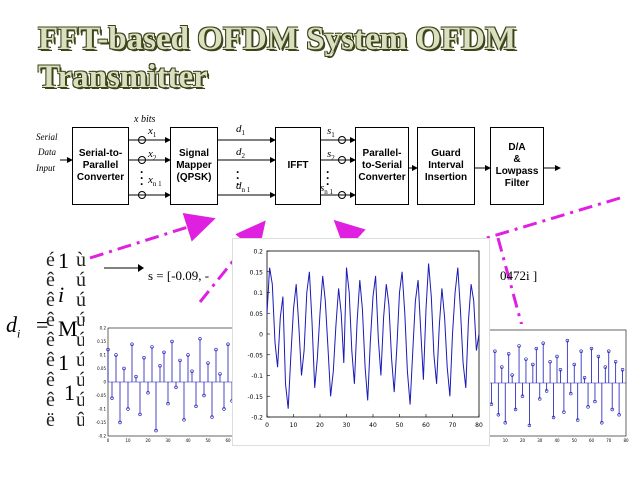 This screenshot has height=479, width=638. Describe the element at coordinates (152, 155) in the screenshot. I see `symbol-x2: x2` at that location.